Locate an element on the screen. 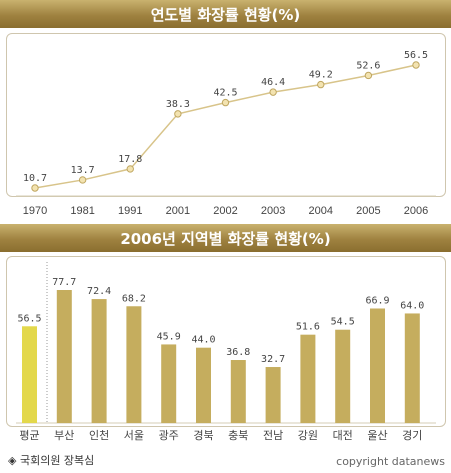 This screenshot has width=451, height=473. data-label: 13.7 is located at coordinates (83, 170).